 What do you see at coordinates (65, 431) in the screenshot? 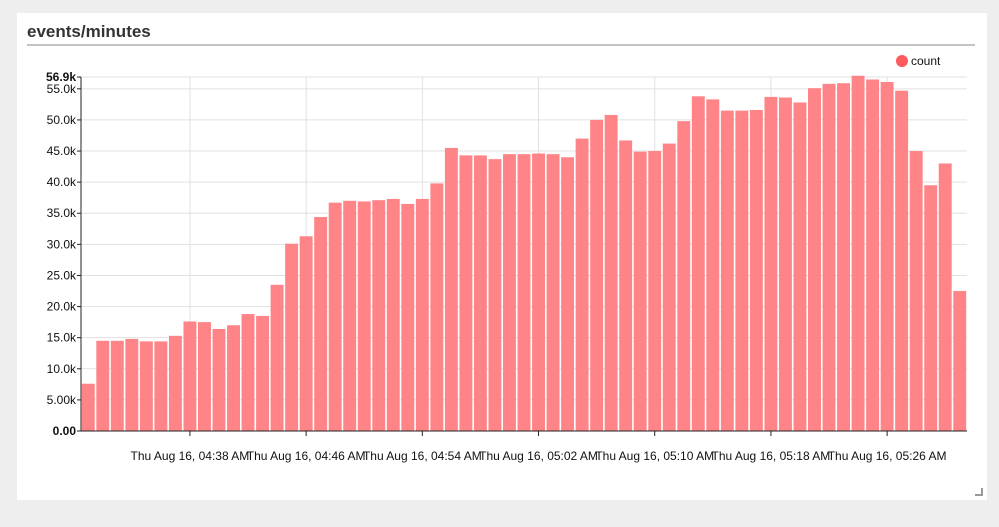
I see `y-tick-label: 0.00` at bounding box center [65, 431].